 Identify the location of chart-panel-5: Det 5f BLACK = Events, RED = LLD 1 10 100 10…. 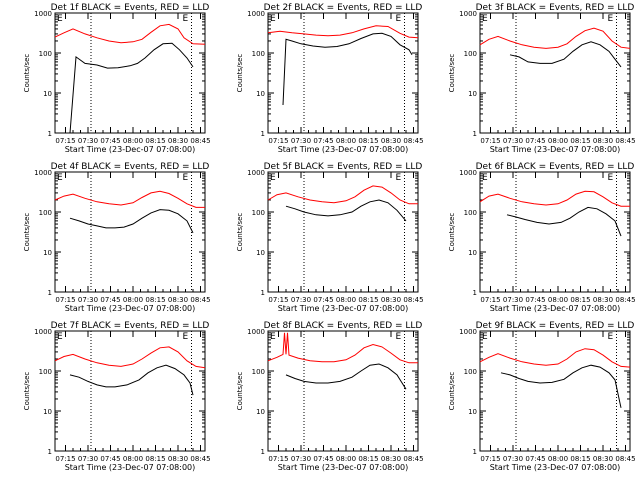
(330, 237).